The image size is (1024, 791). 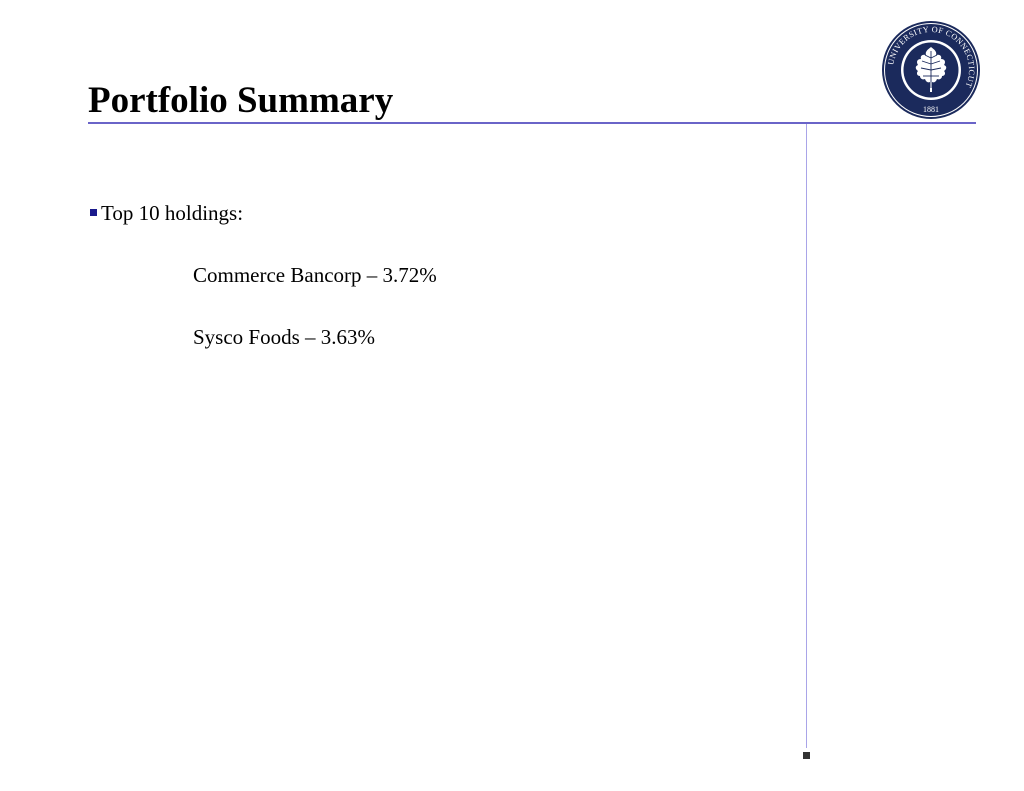 I want to click on oak-leaf-seal-icon: UNIVERSITY OF CONNECTICUT 1881, so click(x=931, y=70).